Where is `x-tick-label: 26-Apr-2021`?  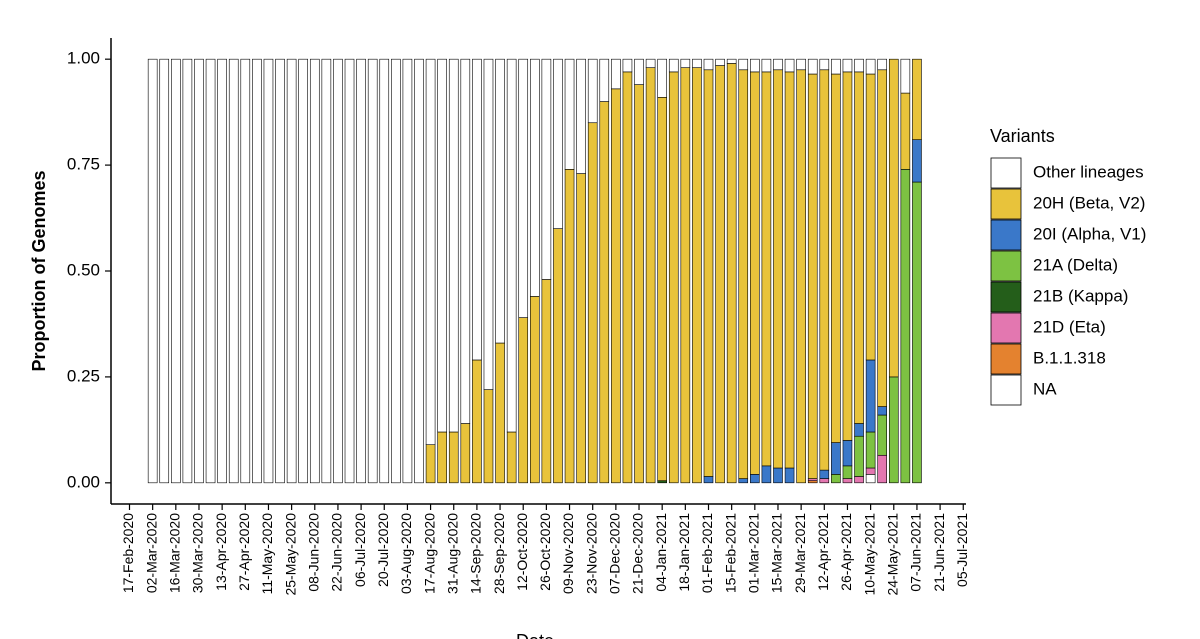 x-tick-label: 26-Apr-2021 is located at coordinates (846, 552).